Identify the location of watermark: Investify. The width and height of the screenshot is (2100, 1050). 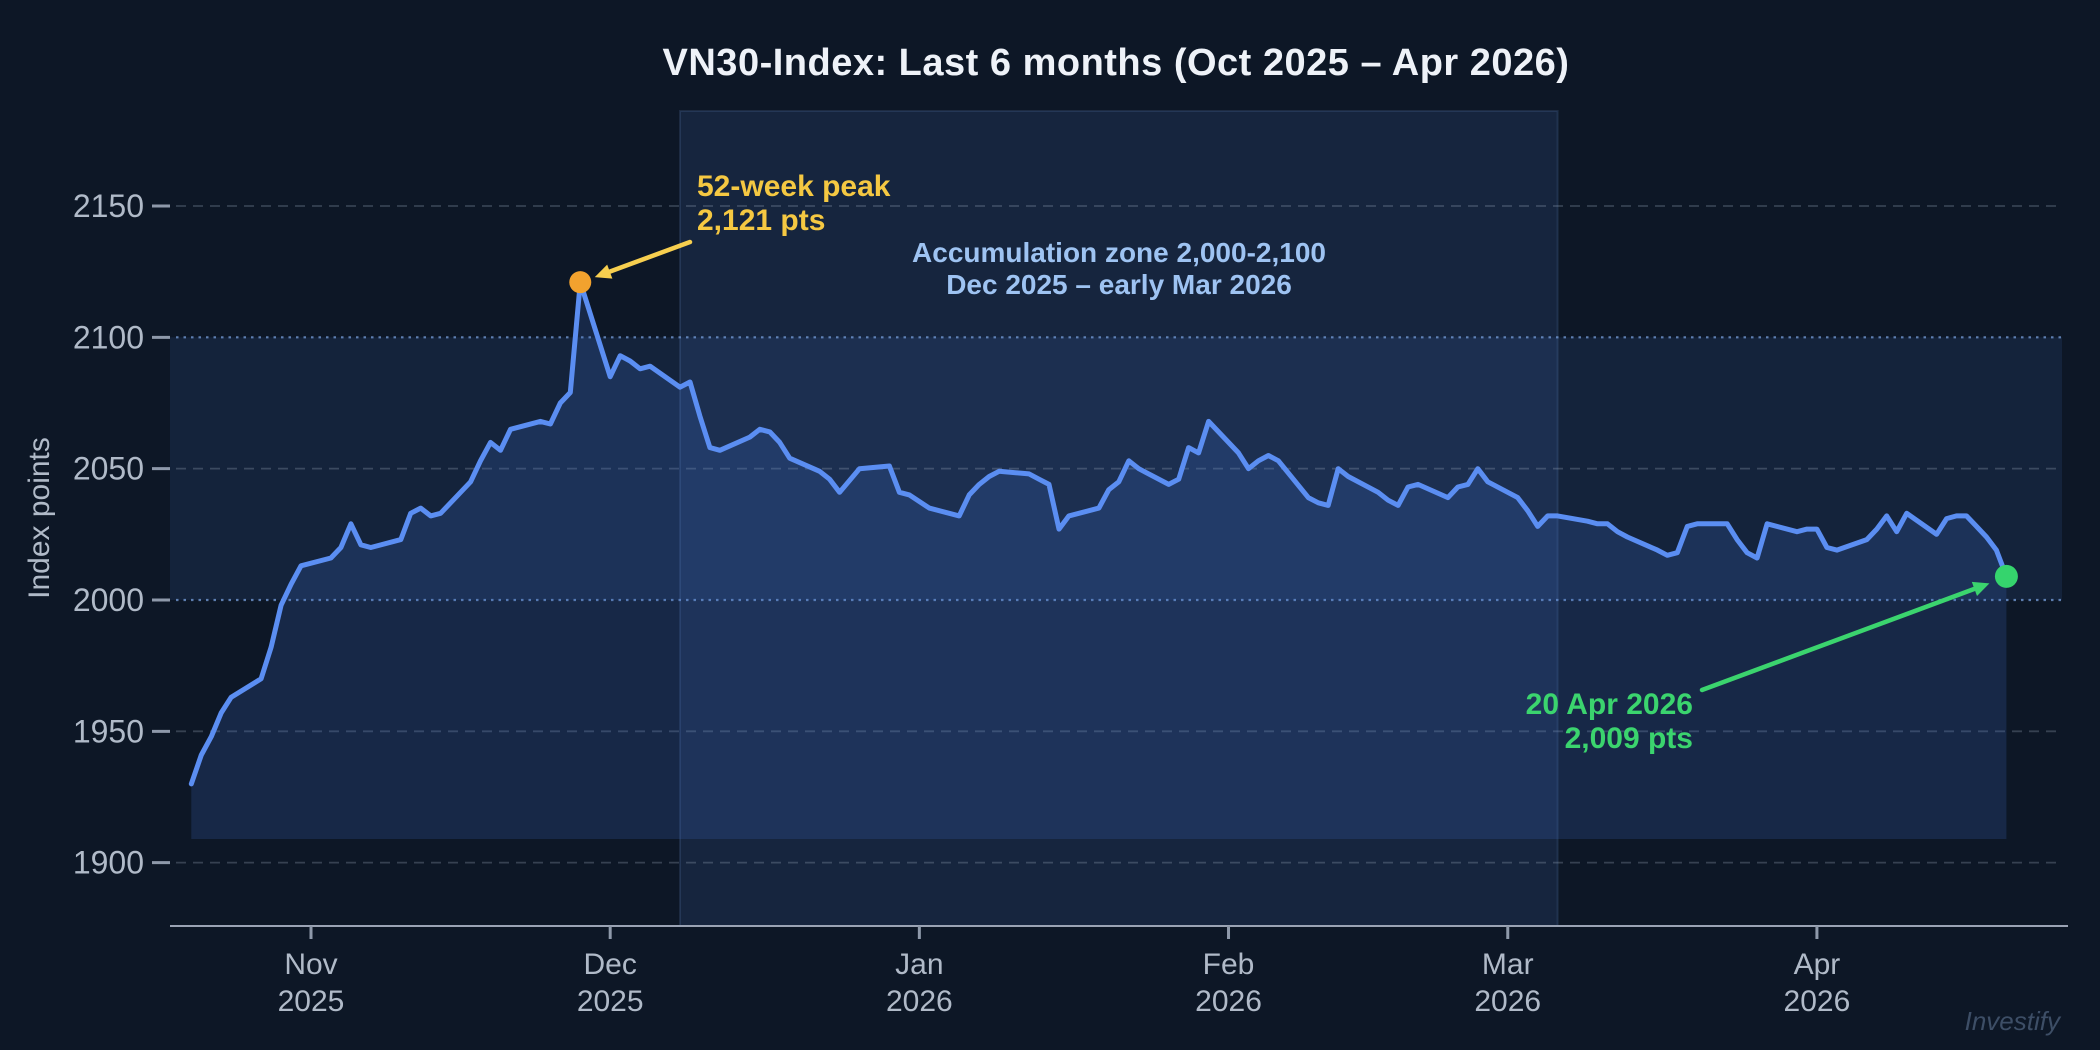
(2012, 1021).